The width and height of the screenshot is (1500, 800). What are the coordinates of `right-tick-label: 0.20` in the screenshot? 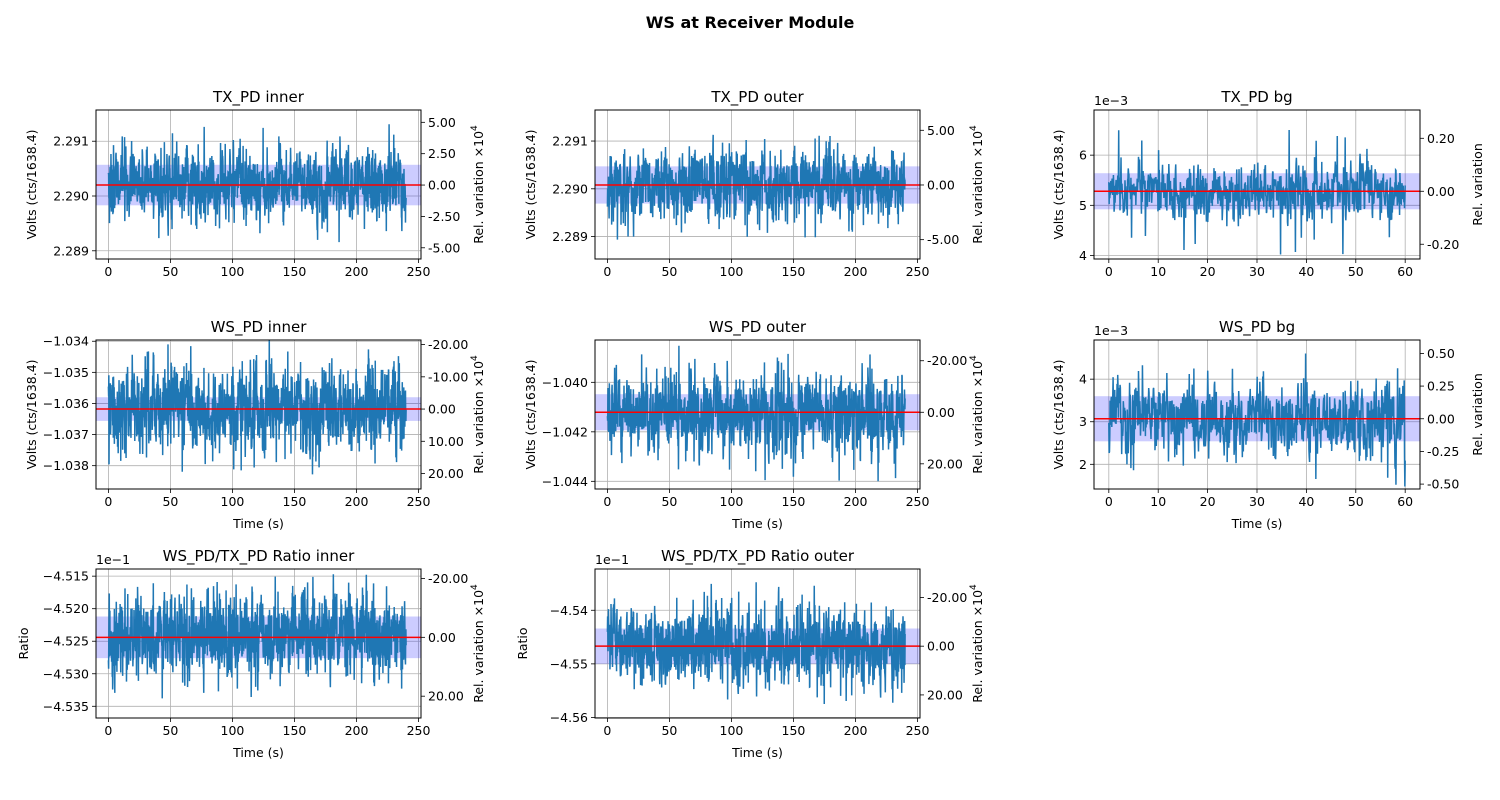 It's located at (1441, 138).